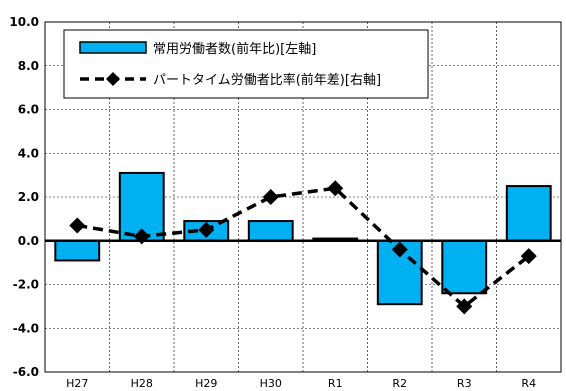 The width and height of the screenshot is (566, 391). I want to click on x-tick-label: H30, so click(271, 383).